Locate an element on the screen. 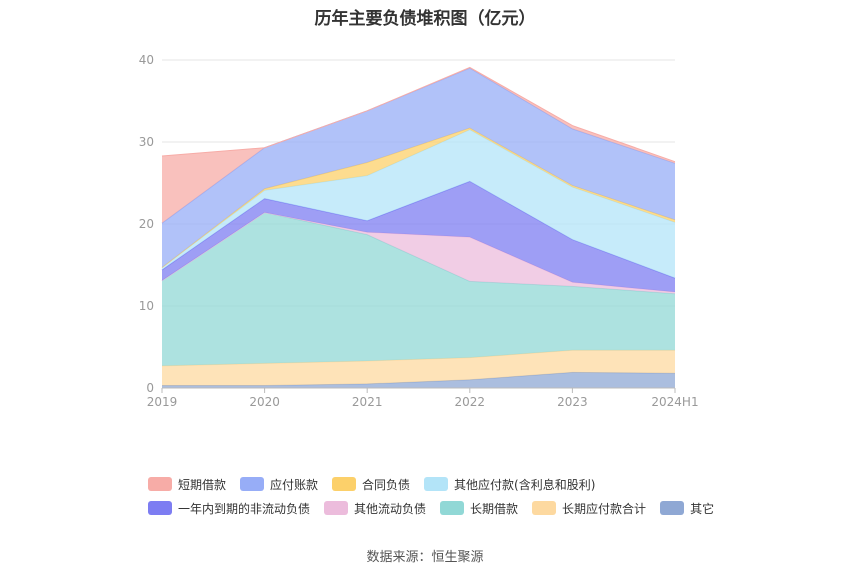  legend-label: 其它 is located at coordinates (702, 508).